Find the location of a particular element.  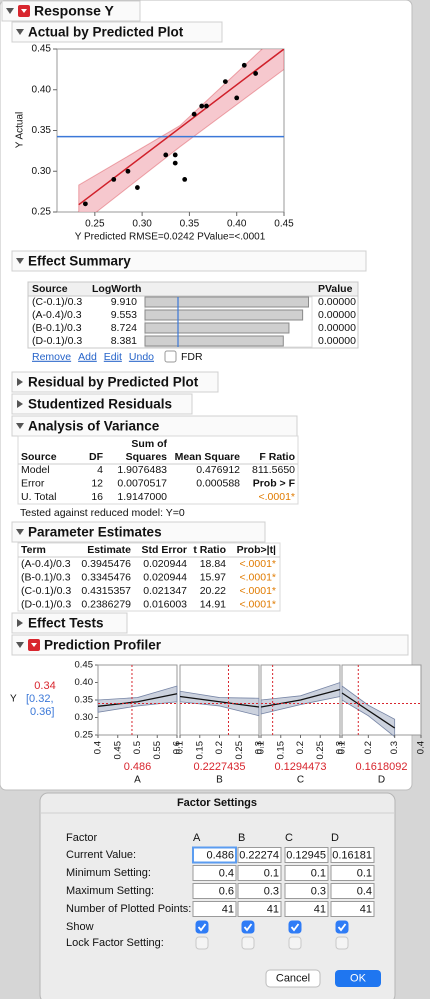

cell: 4 is located at coordinates (100, 470).